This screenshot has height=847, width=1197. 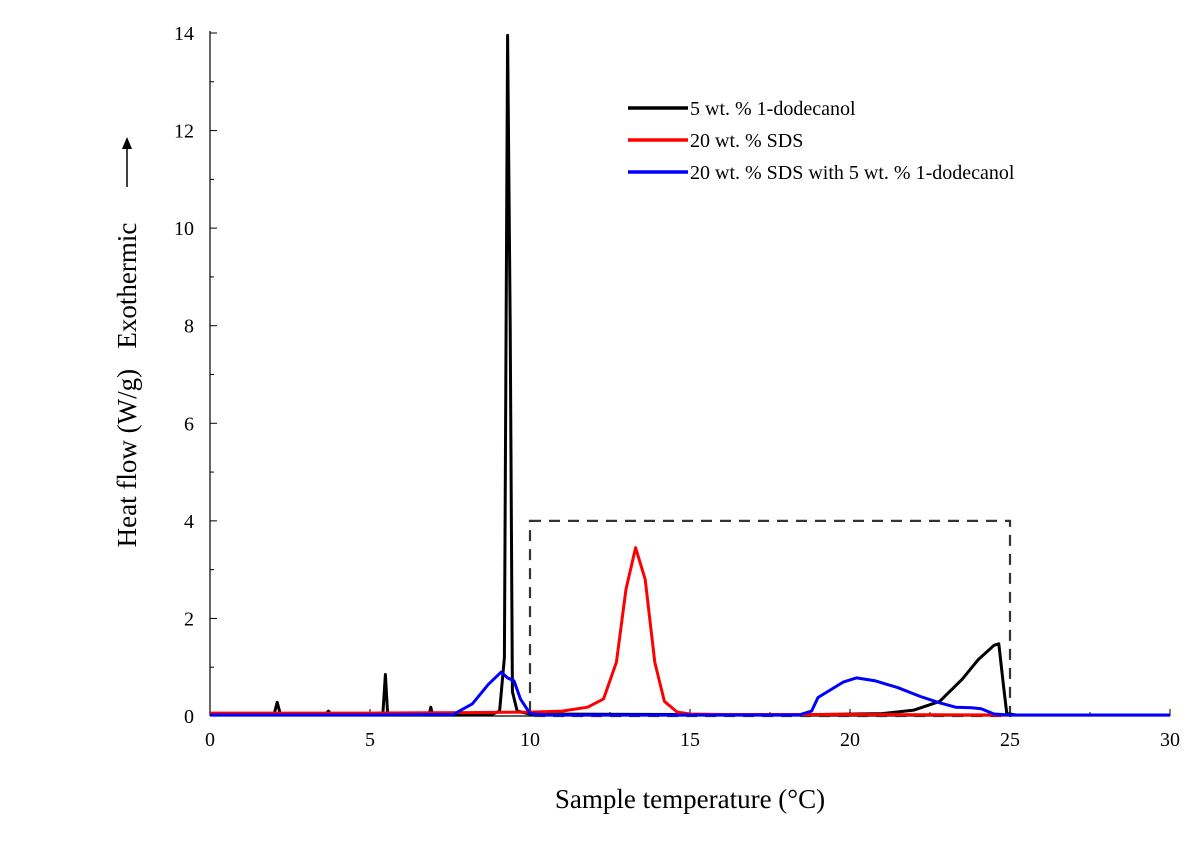 I want to click on y-tick-label: 0, so click(x=189, y=717).